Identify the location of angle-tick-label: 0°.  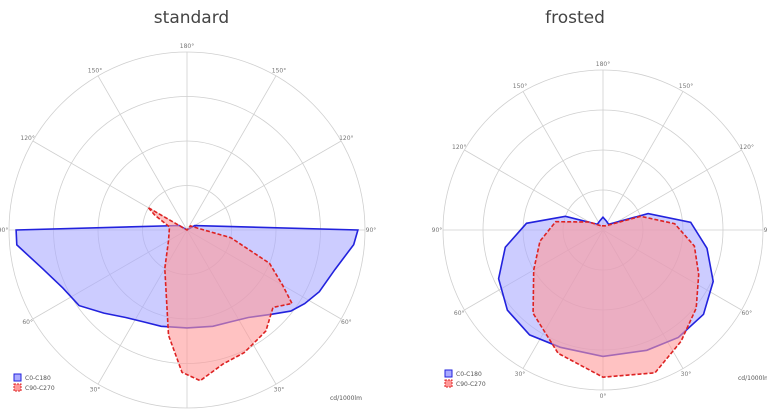
(603, 396).